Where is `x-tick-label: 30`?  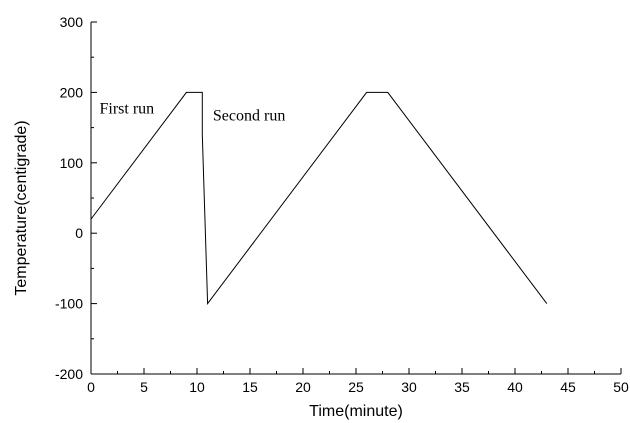
x-tick-label: 30 is located at coordinates (409, 387).